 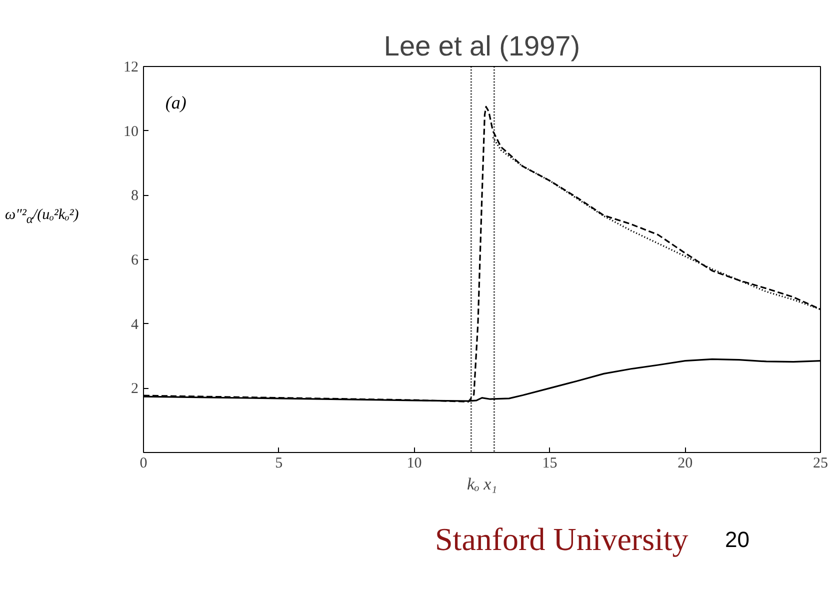 I want to click on chart-title: Lee et al (1997), so click(x=482, y=46).